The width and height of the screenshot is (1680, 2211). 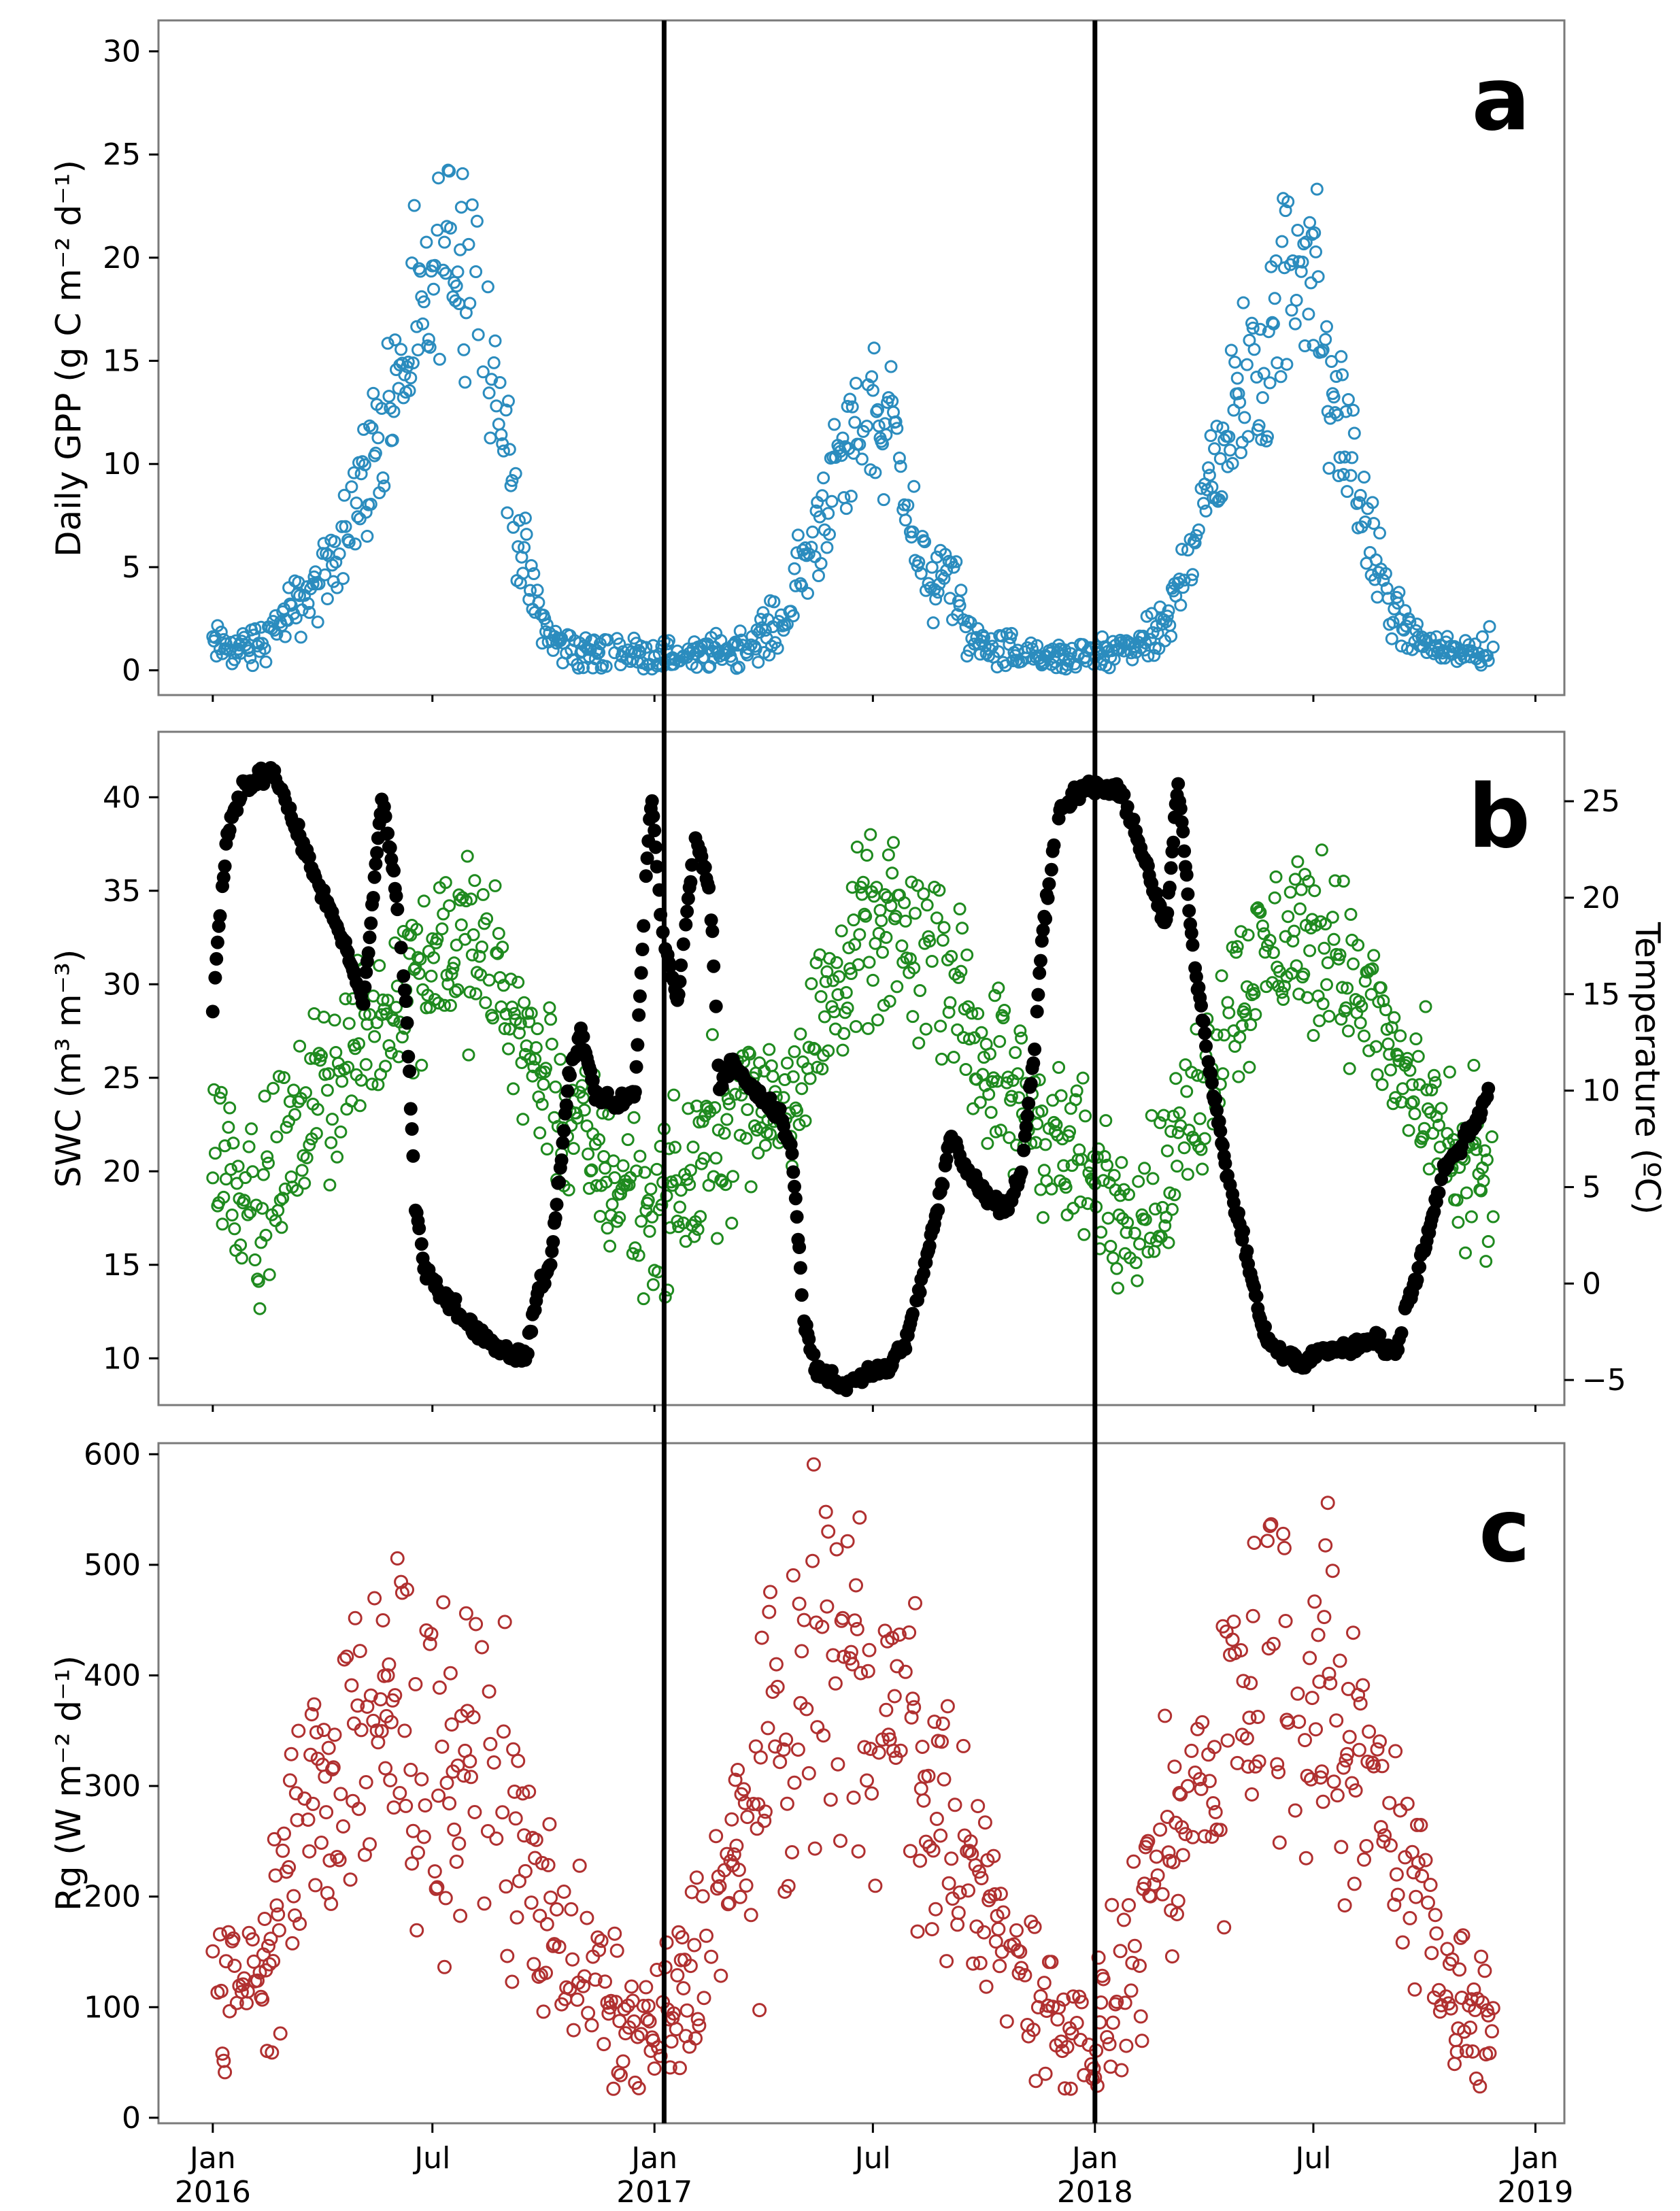 I want to click on y-tick-label: 600, so click(x=112, y=1454).